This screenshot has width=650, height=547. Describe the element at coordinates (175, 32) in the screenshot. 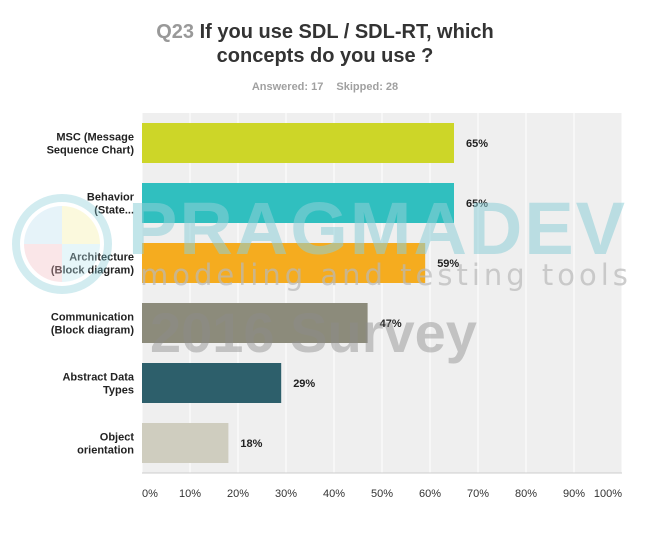

I see `question-number: Q23` at that location.